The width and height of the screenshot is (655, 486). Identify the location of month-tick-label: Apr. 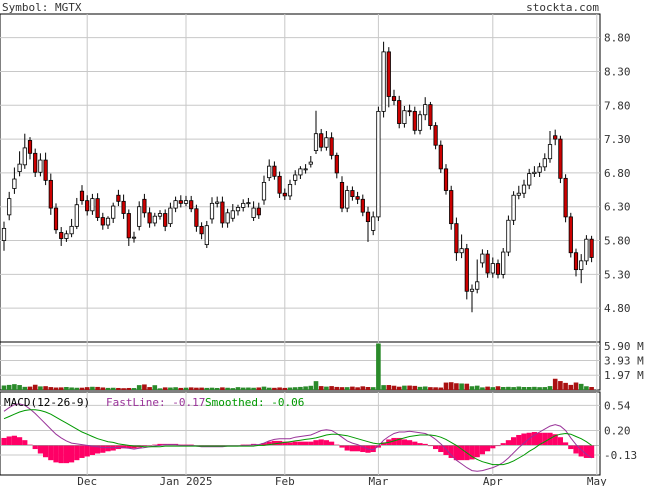
(493, 480).